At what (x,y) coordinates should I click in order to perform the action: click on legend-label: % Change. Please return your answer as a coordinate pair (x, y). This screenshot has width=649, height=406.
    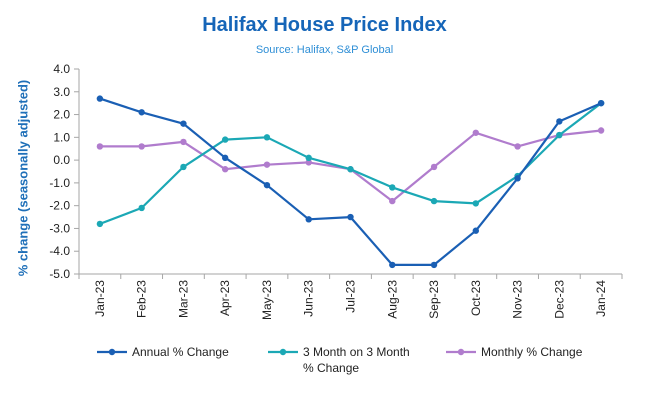
    Looking at the image, I should click on (331, 368).